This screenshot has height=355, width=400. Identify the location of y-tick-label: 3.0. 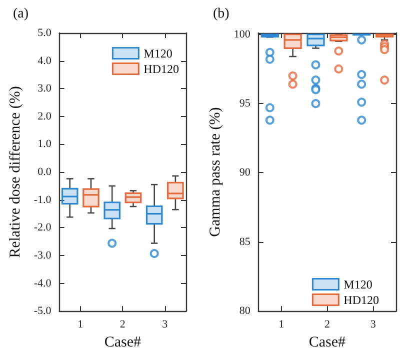
(45, 88).